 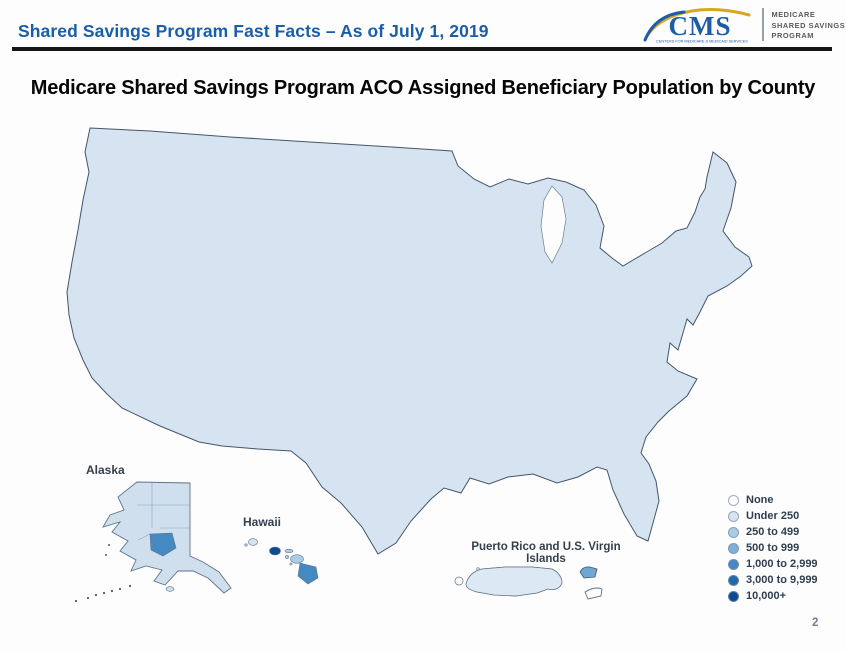 I want to click on legend-item: 500 to 999, so click(x=773, y=548).